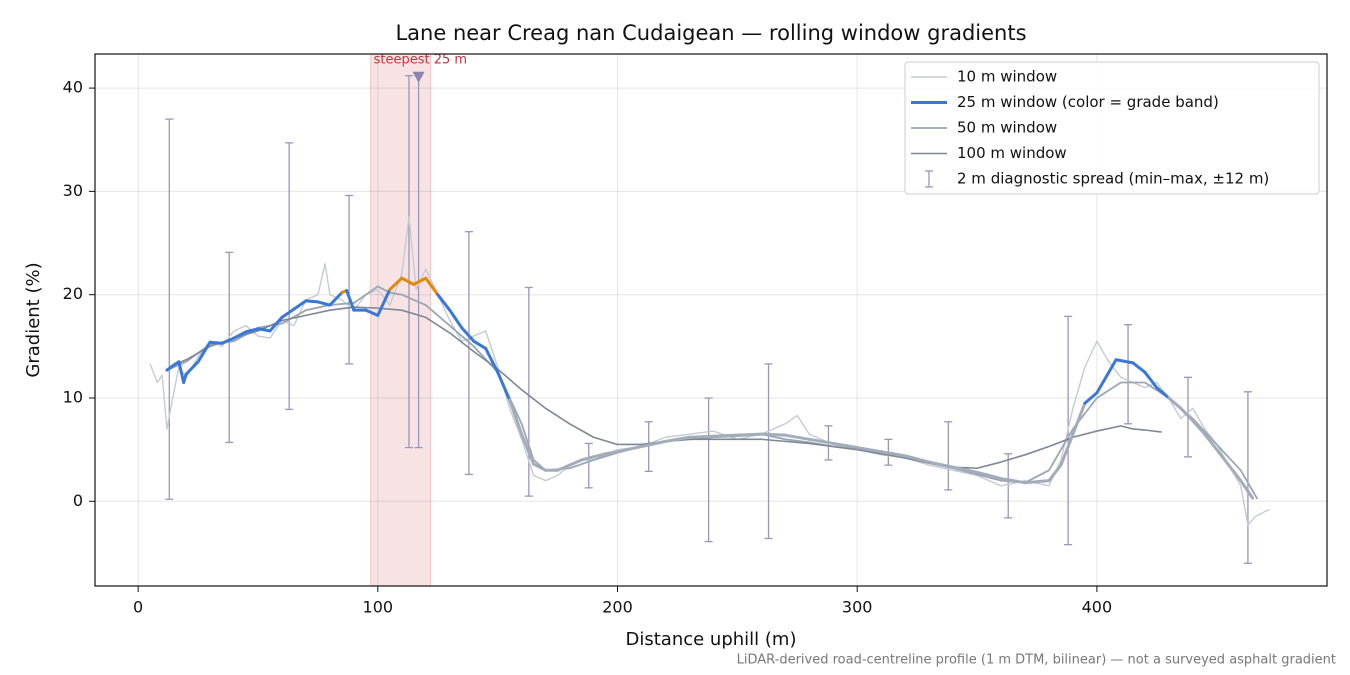 Image resolution: width=1350 pixels, height=675 pixels. Describe the element at coordinates (1012, 153) in the screenshot. I see `legend-label: 100 m window` at that location.